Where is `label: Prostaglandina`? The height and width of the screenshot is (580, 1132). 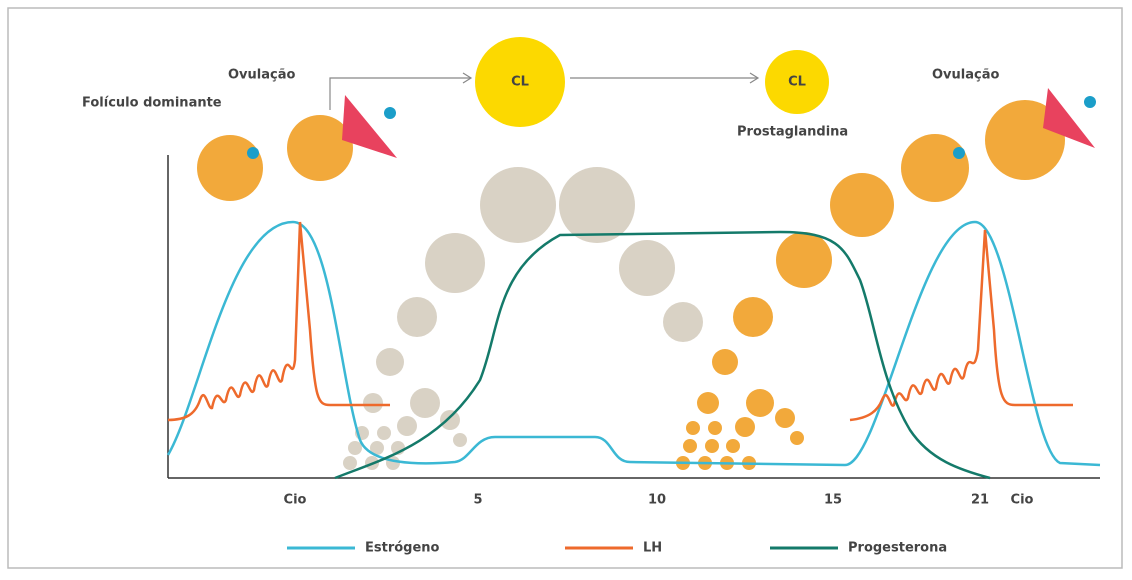
label: Prostaglandina is located at coordinates (792, 132).